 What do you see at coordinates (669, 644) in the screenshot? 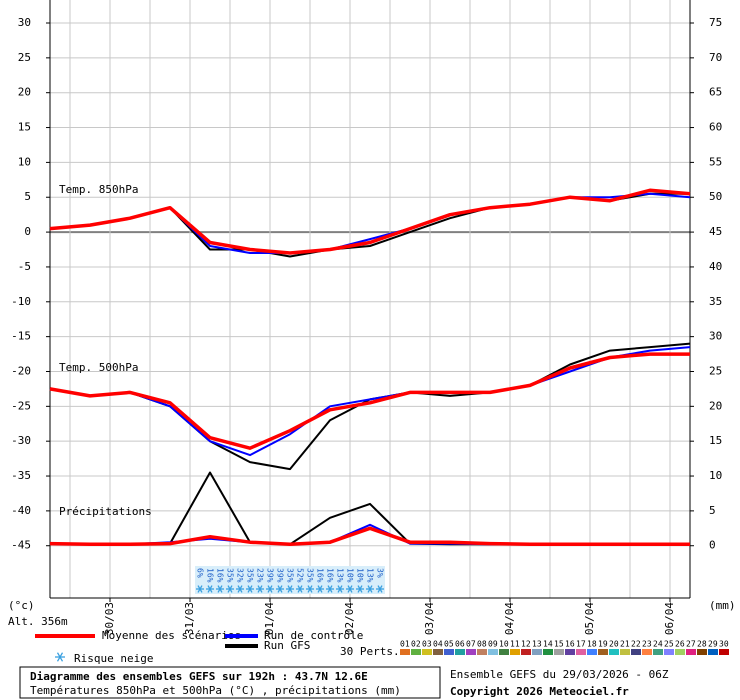
I see `member-number: 25` at bounding box center [669, 644].